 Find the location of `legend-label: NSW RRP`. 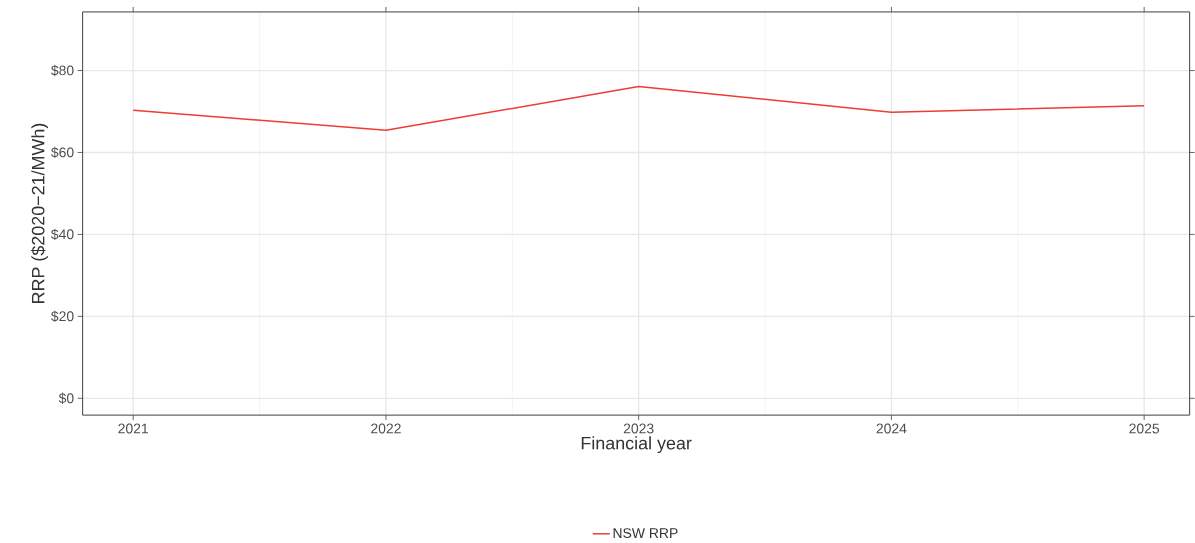

legend-label: NSW RRP is located at coordinates (645, 532).